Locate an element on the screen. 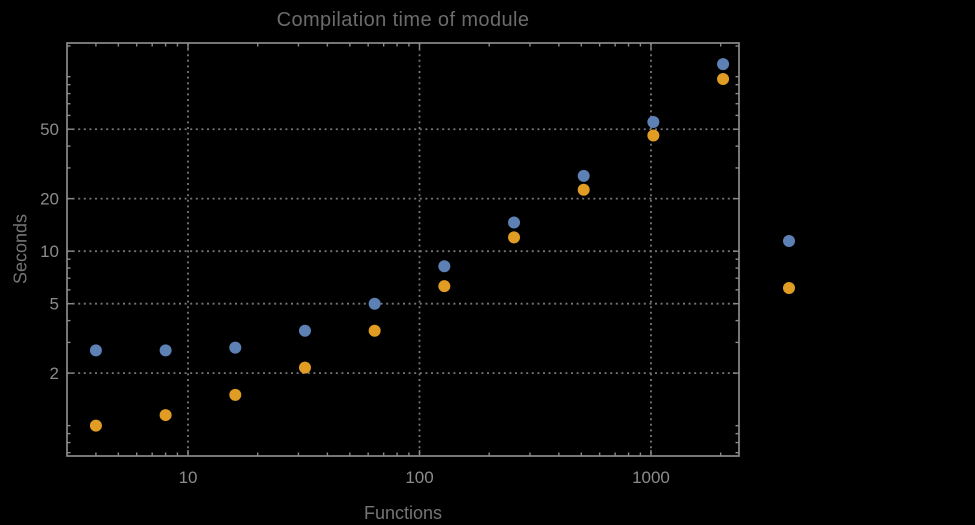  x-axis-label: Functions is located at coordinates (403, 513).